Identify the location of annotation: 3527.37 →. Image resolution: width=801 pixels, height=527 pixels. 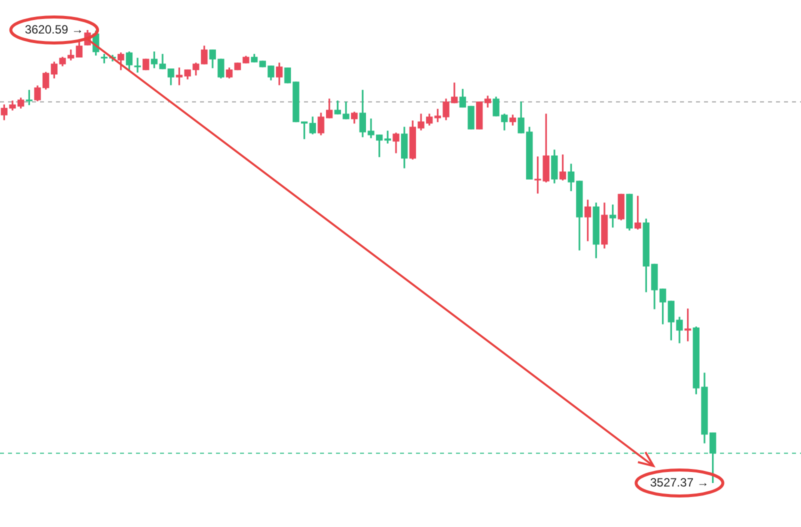
(679, 482).